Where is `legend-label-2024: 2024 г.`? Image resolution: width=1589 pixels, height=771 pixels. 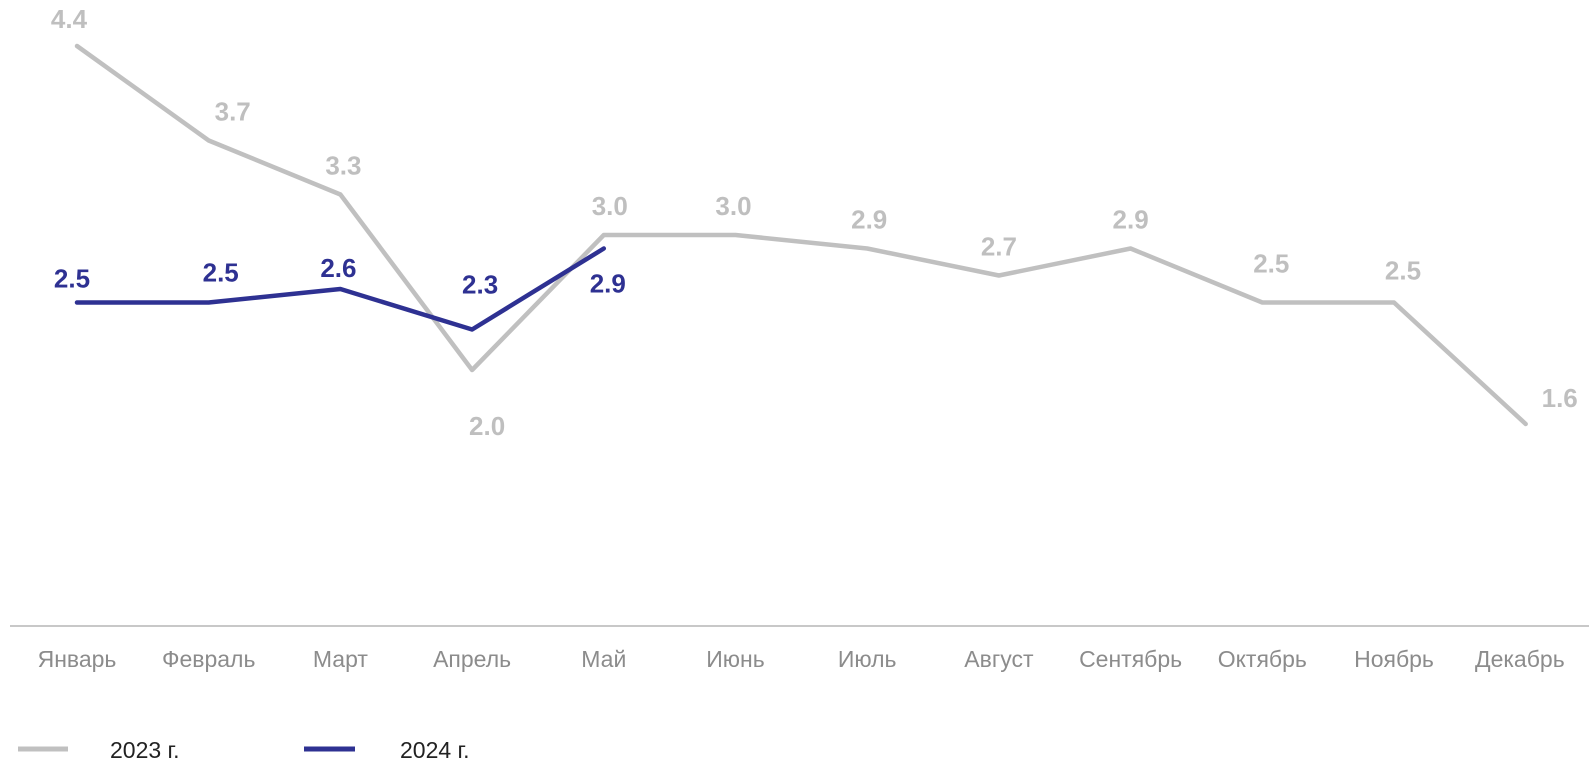
legend-label-2024: 2024 г. is located at coordinates (435, 750).